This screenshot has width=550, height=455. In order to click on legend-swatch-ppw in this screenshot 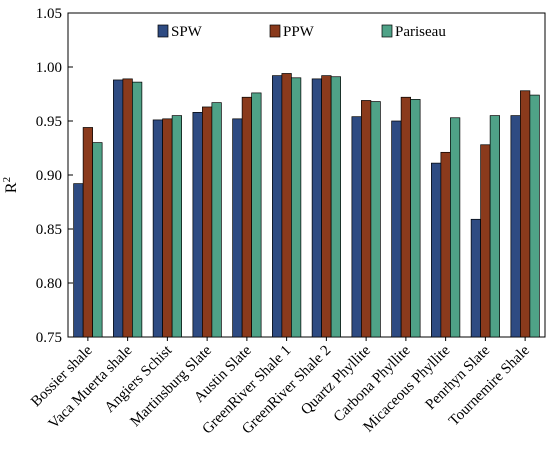, I will do `click(275, 31)`.